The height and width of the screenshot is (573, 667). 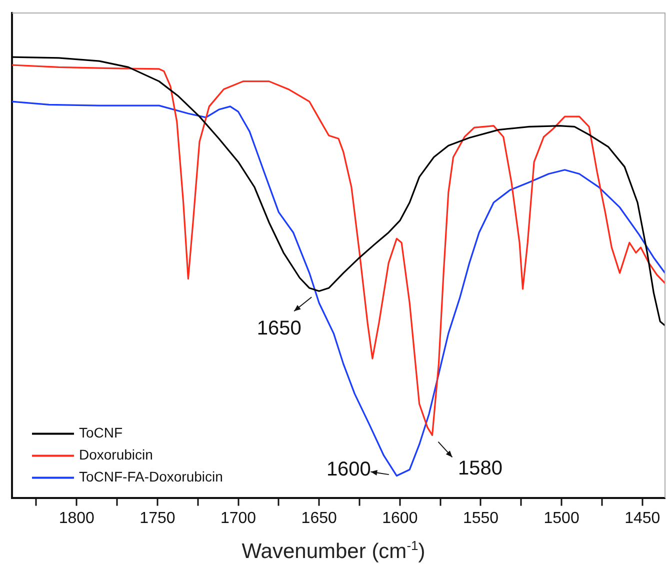 I want to click on x-tick-label: 1600, so click(x=400, y=518).